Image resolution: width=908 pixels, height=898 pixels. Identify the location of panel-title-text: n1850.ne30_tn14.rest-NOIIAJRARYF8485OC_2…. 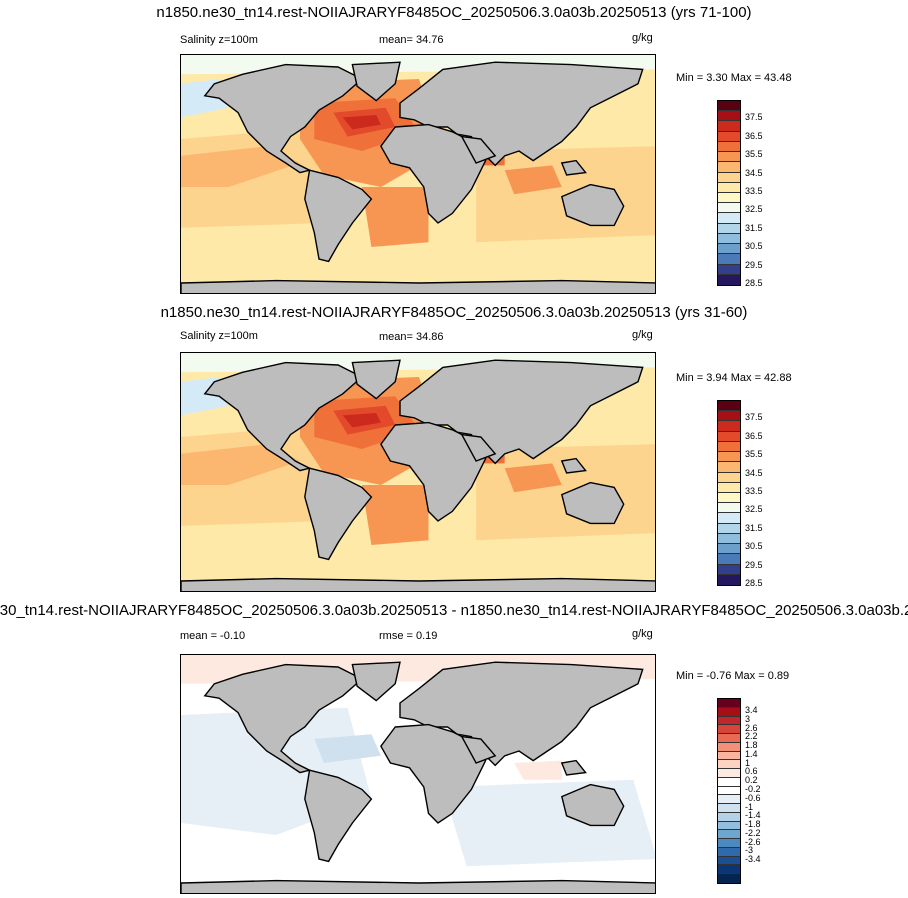
(454, 610).